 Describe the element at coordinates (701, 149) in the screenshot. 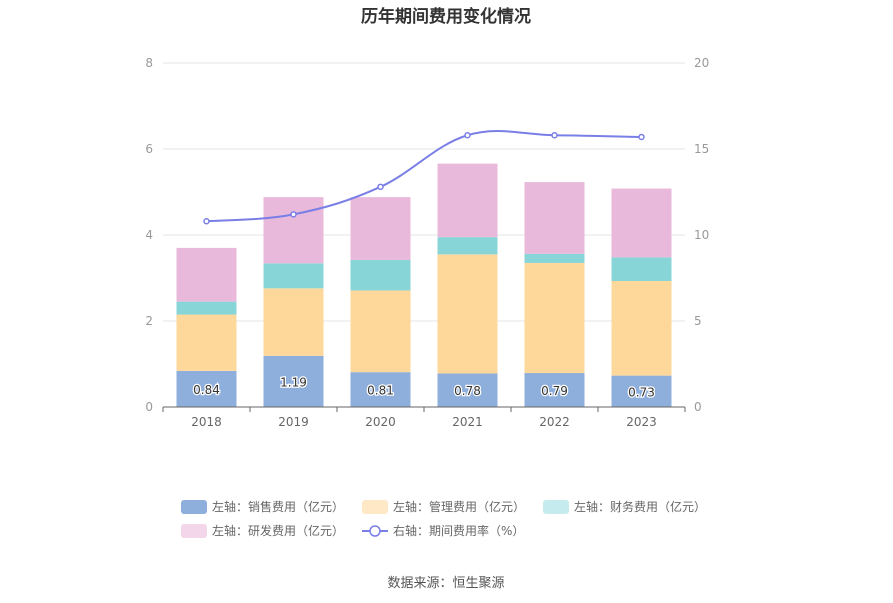

I see `y-right-tick-label: 15` at that location.